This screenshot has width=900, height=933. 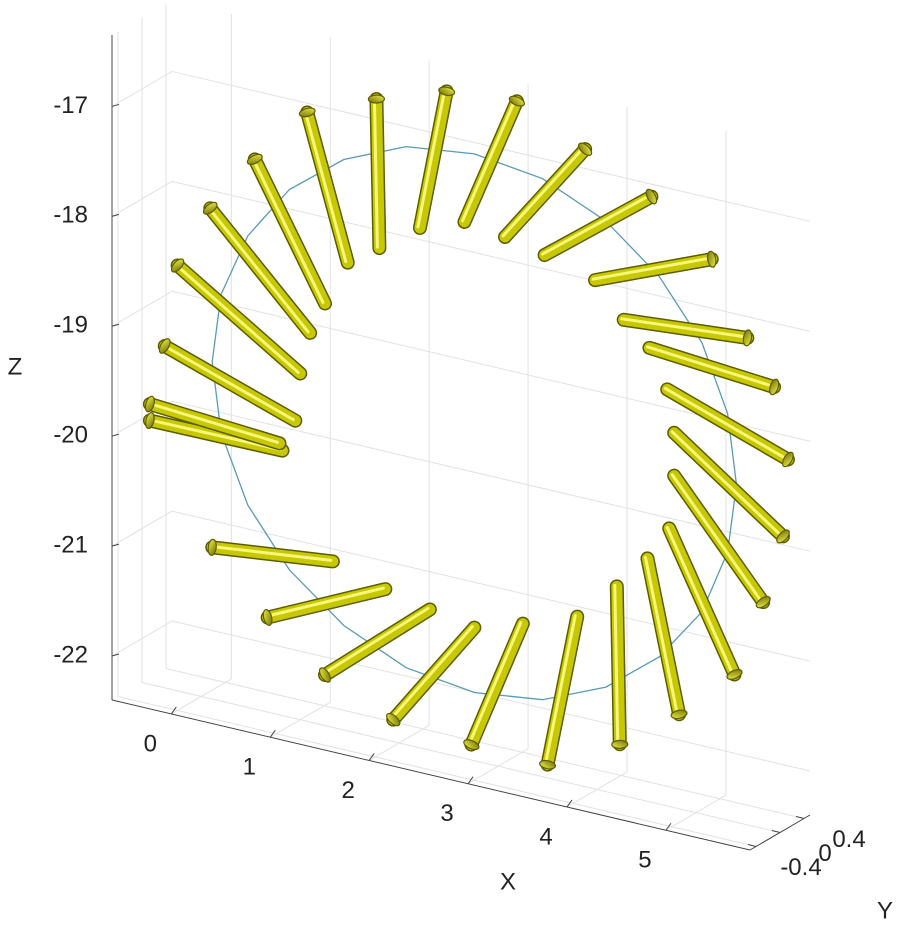 I want to click on x-tick-label: 0, so click(x=150, y=743).